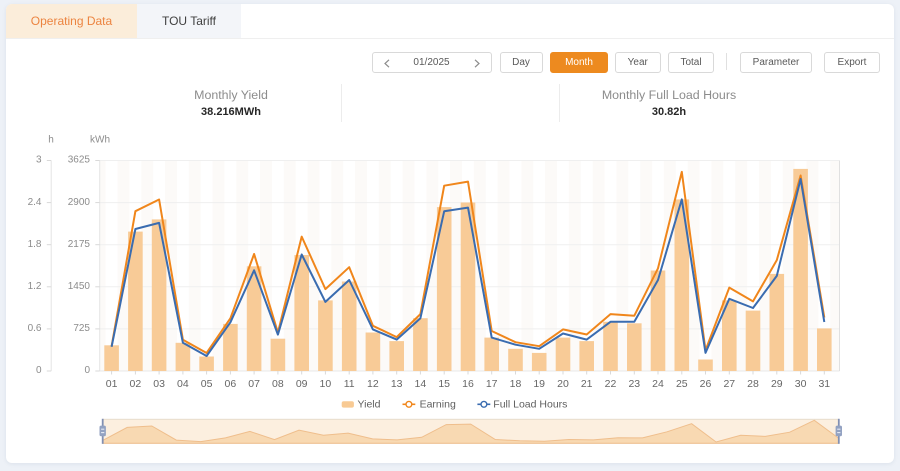 The height and width of the screenshot is (471, 900). What do you see at coordinates (421, 384) in the screenshot?
I see `svg-text: 14` at bounding box center [421, 384].